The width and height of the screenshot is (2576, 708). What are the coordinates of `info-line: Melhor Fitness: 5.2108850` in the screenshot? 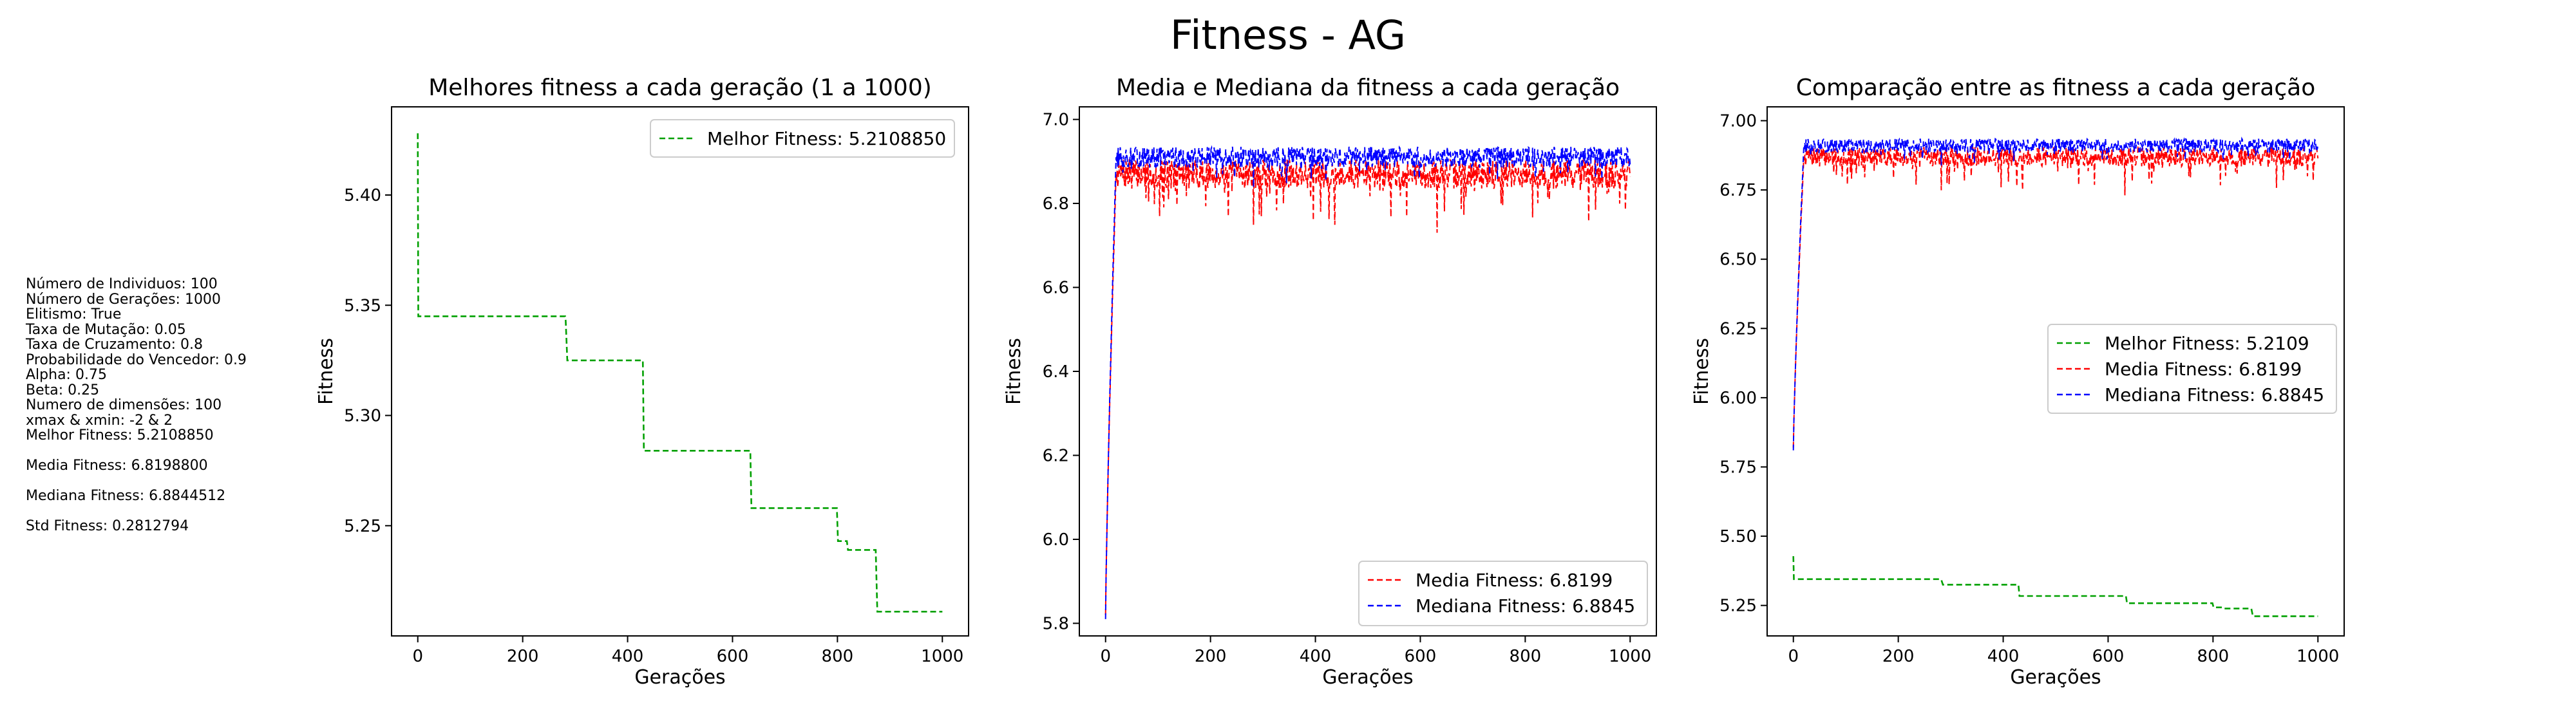 It's located at (120, 435).